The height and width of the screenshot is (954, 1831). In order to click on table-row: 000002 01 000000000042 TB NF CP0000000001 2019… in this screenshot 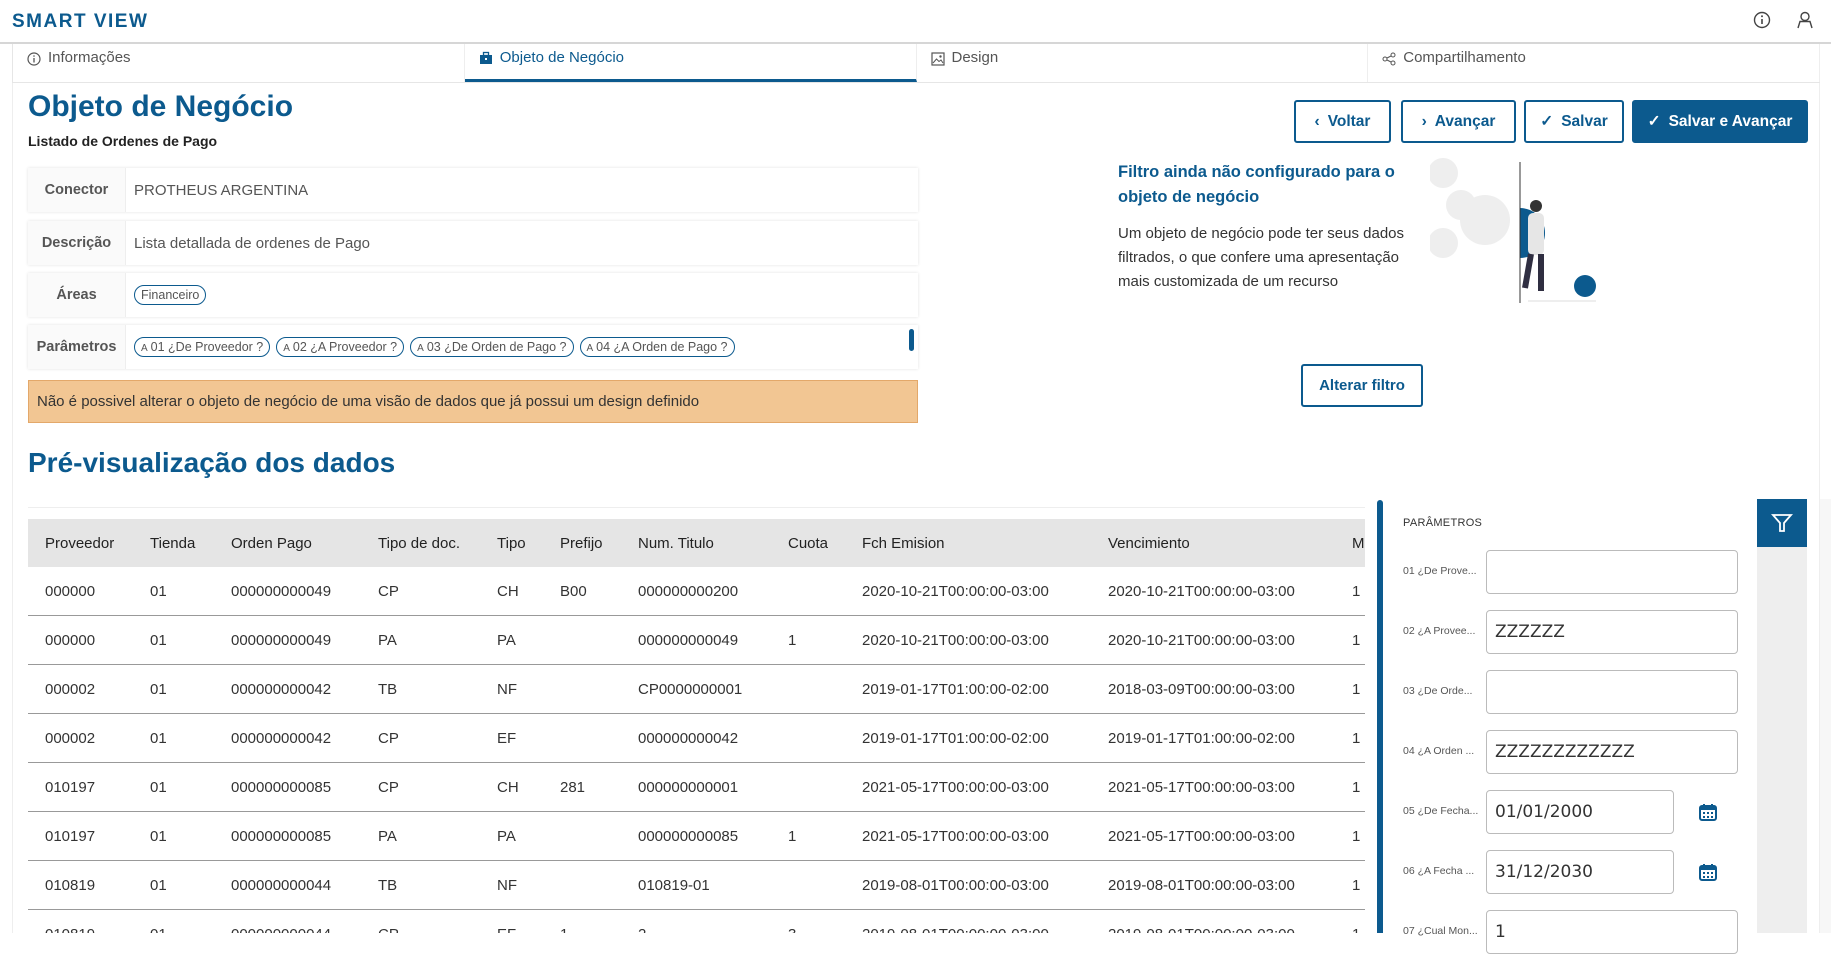, I will do `click(696, 689)`.